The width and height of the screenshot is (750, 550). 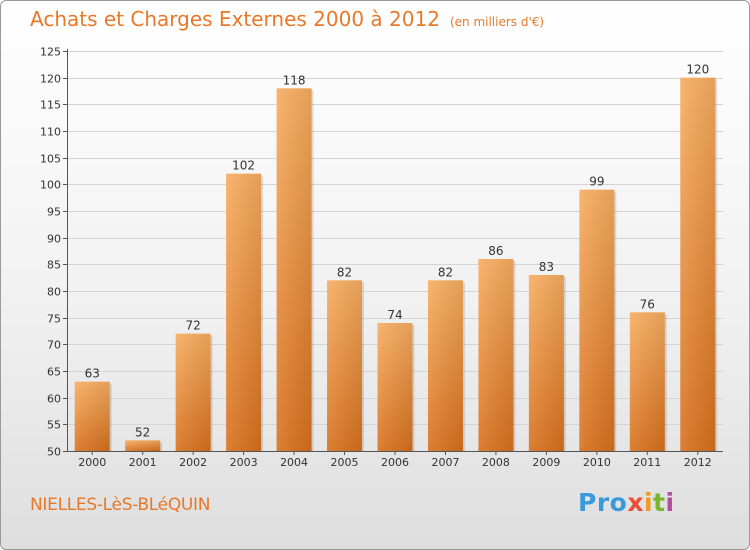 I want to click on x-tick-label: 2012, so click(x=698, y=462).